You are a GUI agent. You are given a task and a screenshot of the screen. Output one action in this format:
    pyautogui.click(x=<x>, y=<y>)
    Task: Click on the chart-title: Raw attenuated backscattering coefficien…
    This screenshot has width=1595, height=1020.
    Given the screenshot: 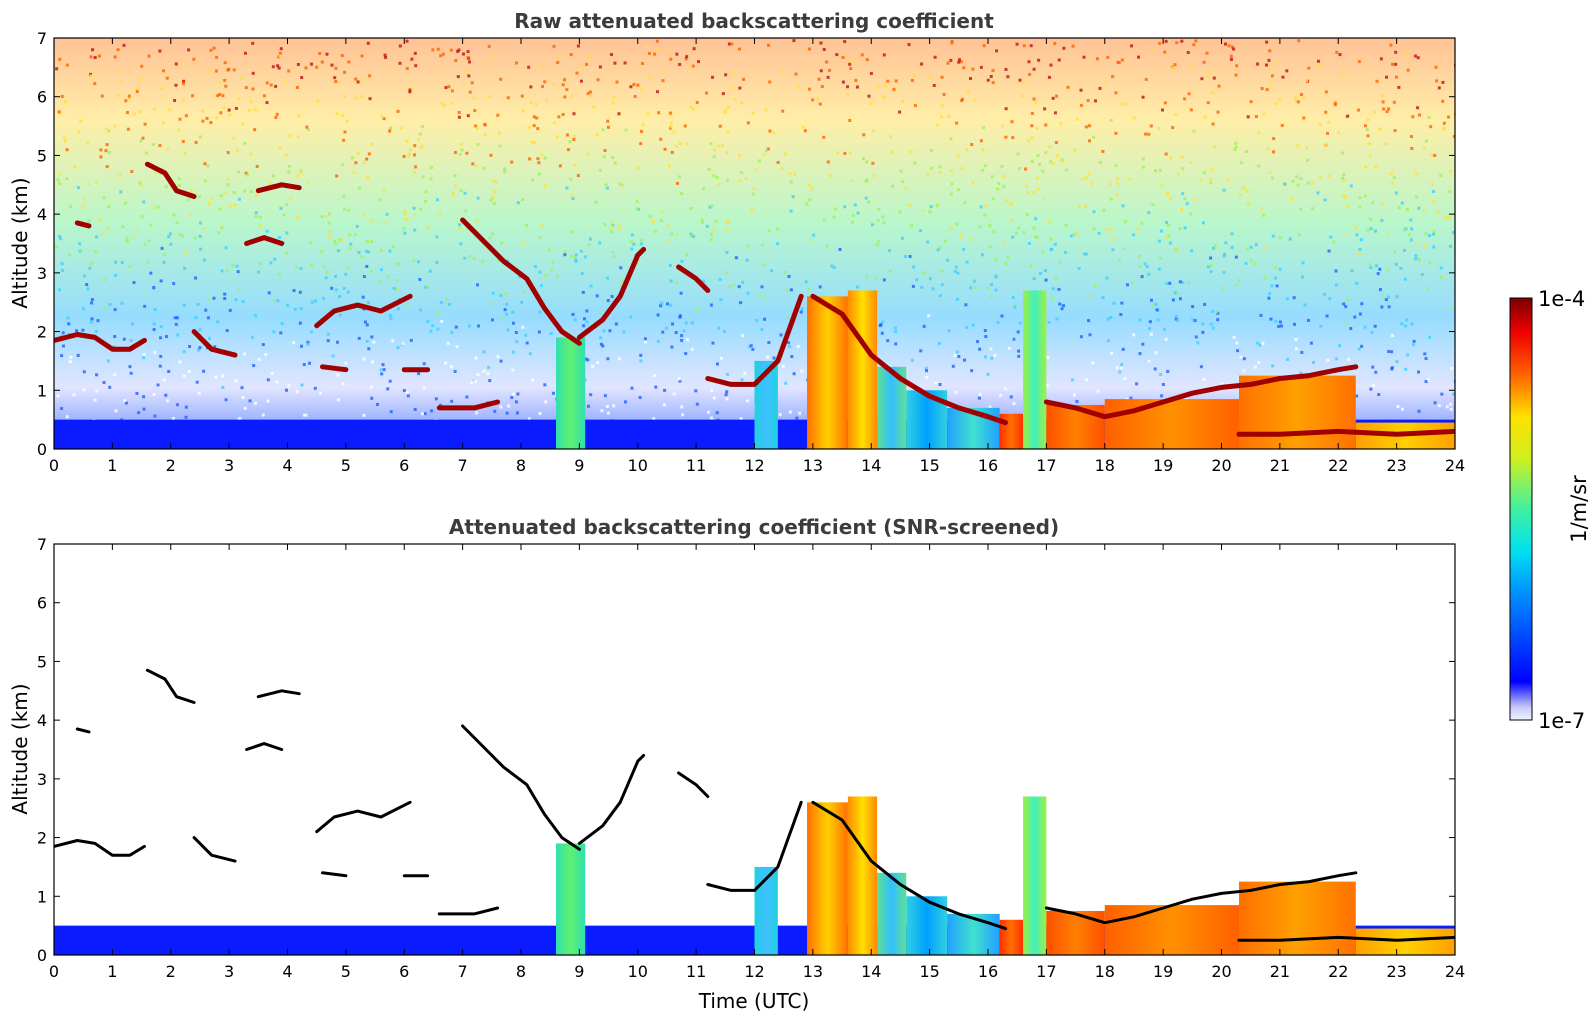 What is the action you would take?
    pyautogui.click(x=754, y=21)
    